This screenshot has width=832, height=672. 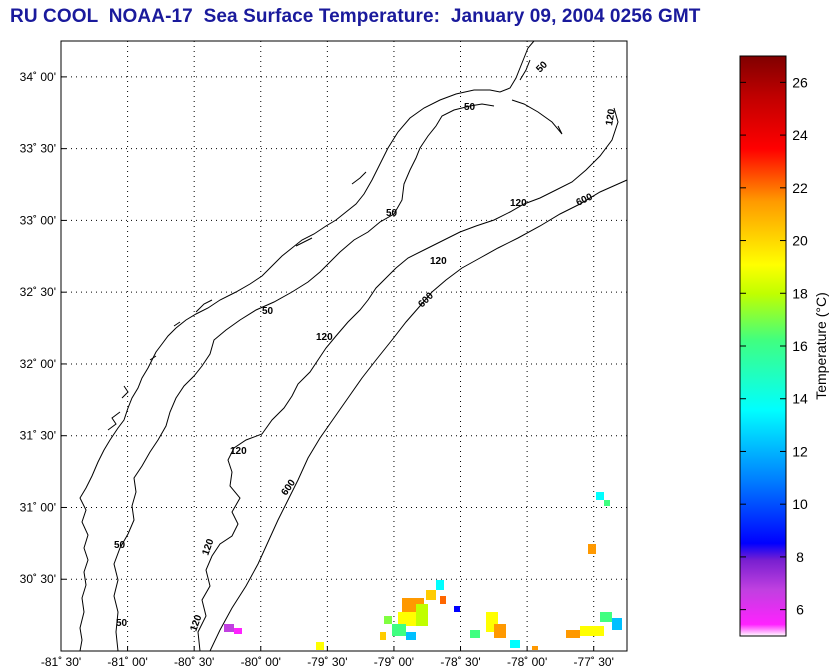 What do you see at coordinates (38, 364) in the screenshot?
I see `lat-tick-label: 32˚ 00'` at bounding box center [38, 364].